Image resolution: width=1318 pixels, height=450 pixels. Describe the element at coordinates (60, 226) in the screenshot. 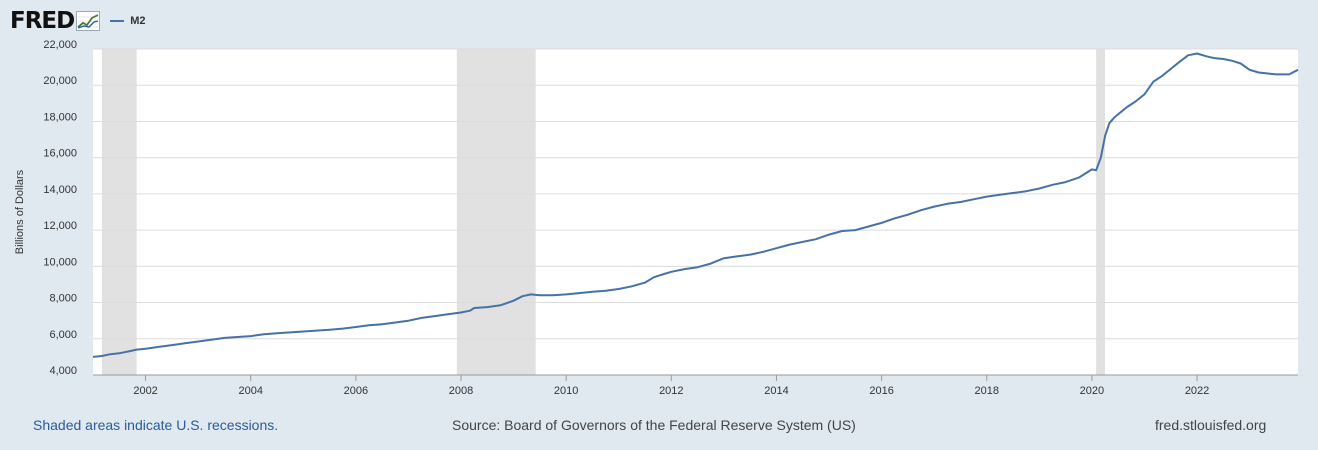

I see `y-tick-label: 12,000` at that location.